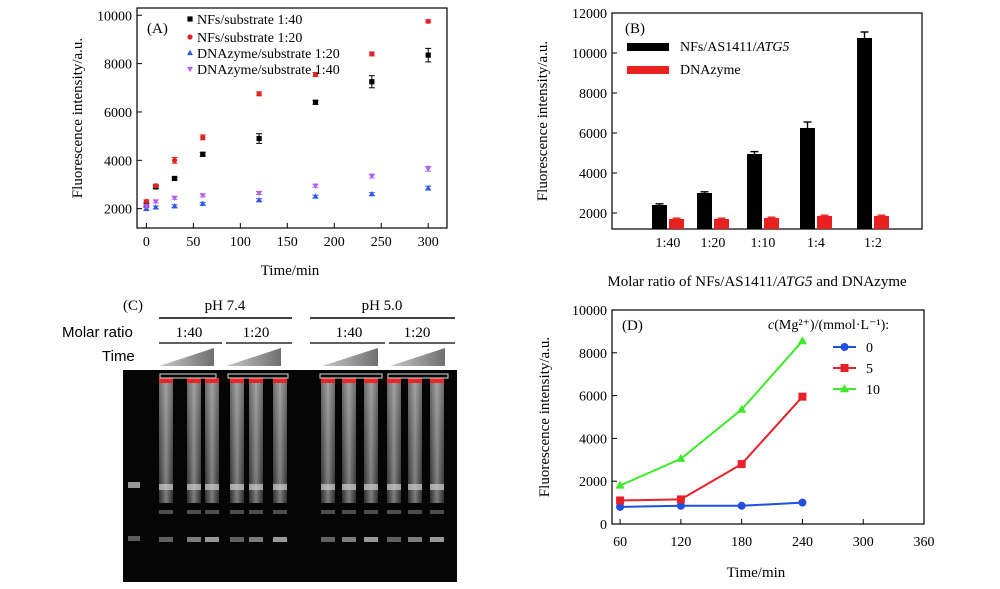 The height and width of the screenshot is (589, 1000). I want to click on series-nfs-as1411-atg5, so click(762, 130).